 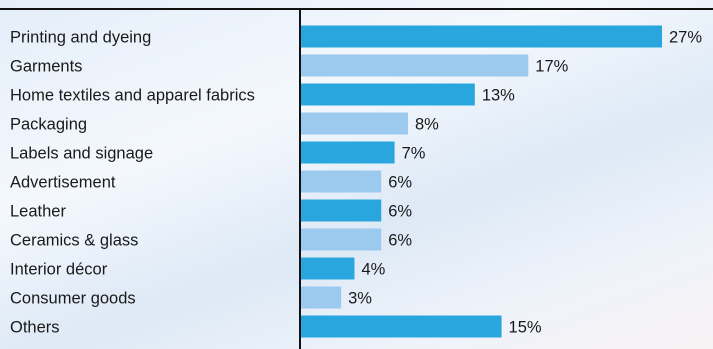 I want to click on category-label: Labels and signage, so click(x=81, y=154).